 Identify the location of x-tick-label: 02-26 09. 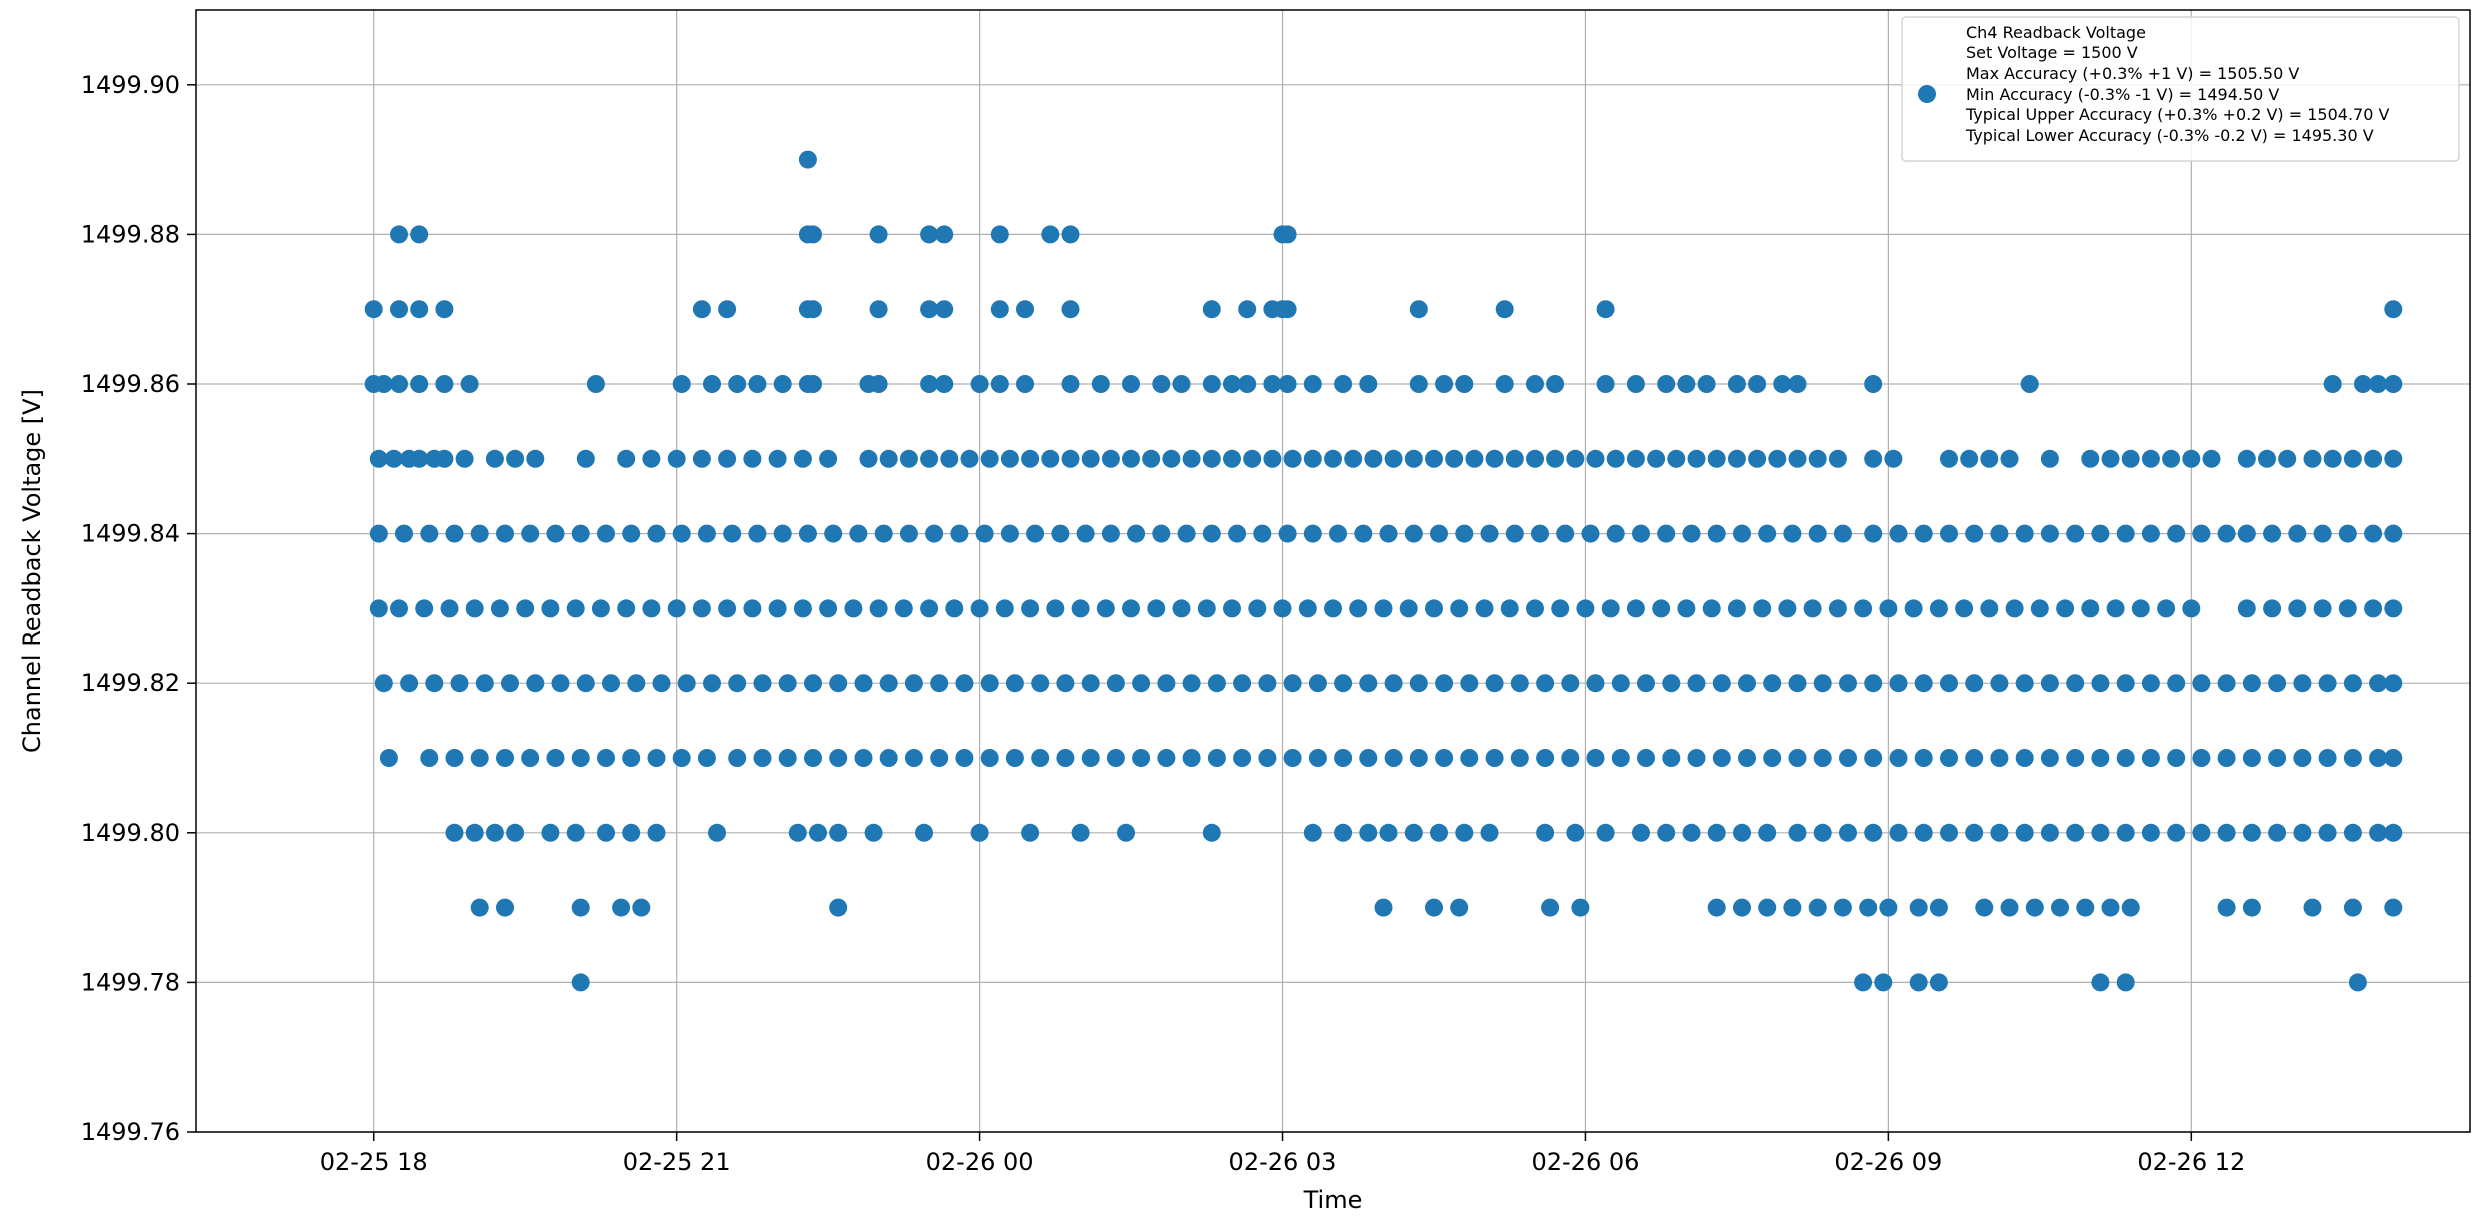
(1888, 1162).